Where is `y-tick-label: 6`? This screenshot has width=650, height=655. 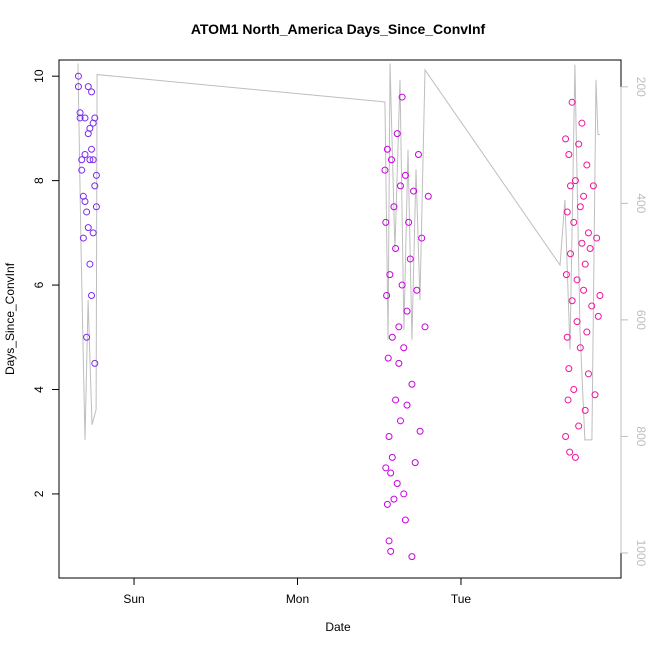
y-tick-label: 6 is located at coordinates (39, 284).